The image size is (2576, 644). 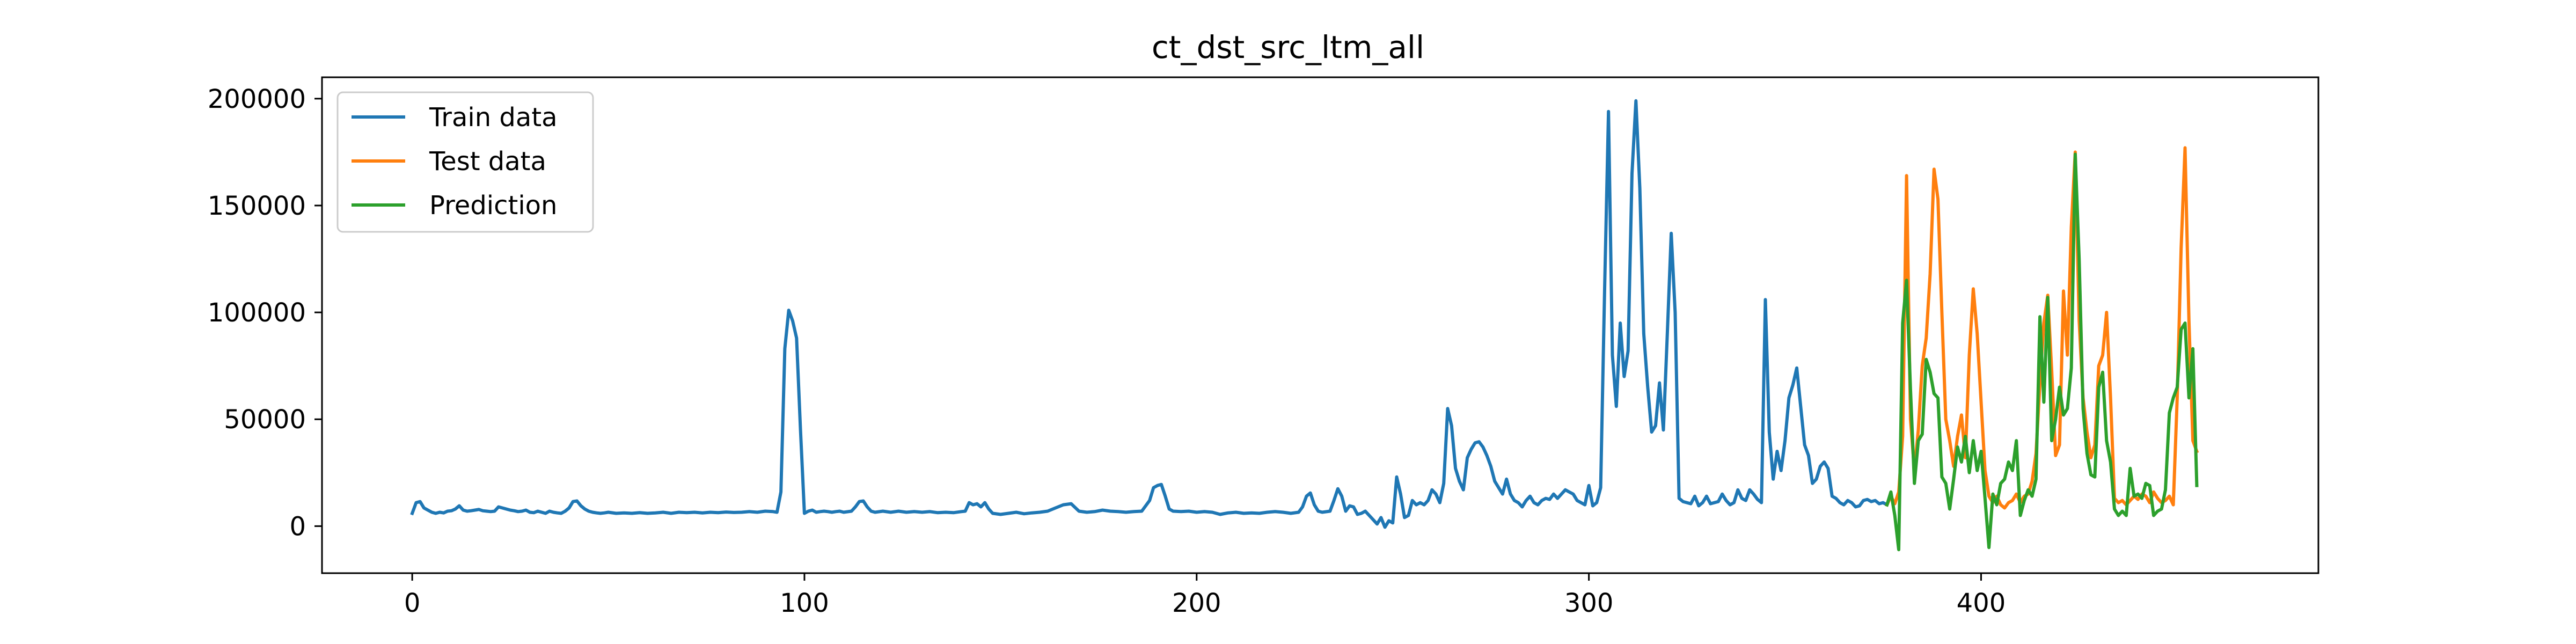 What do you see at coordinates (804, 603) in the screenshot?
I see `x-tick-label: 100` at bounding box center [804, 603].